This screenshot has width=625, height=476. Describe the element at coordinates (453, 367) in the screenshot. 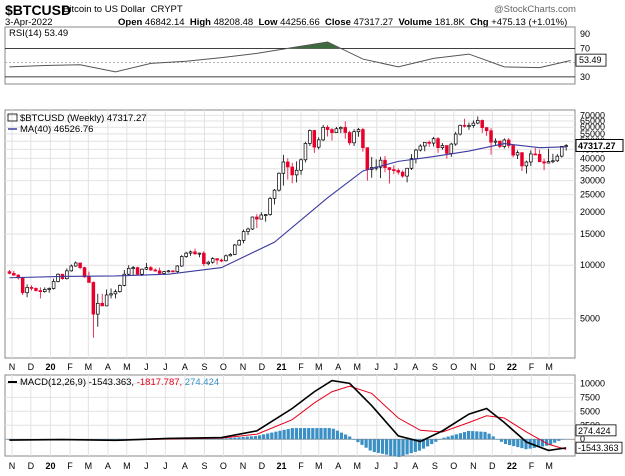

I see `price-x-tick-label: O` at that location.